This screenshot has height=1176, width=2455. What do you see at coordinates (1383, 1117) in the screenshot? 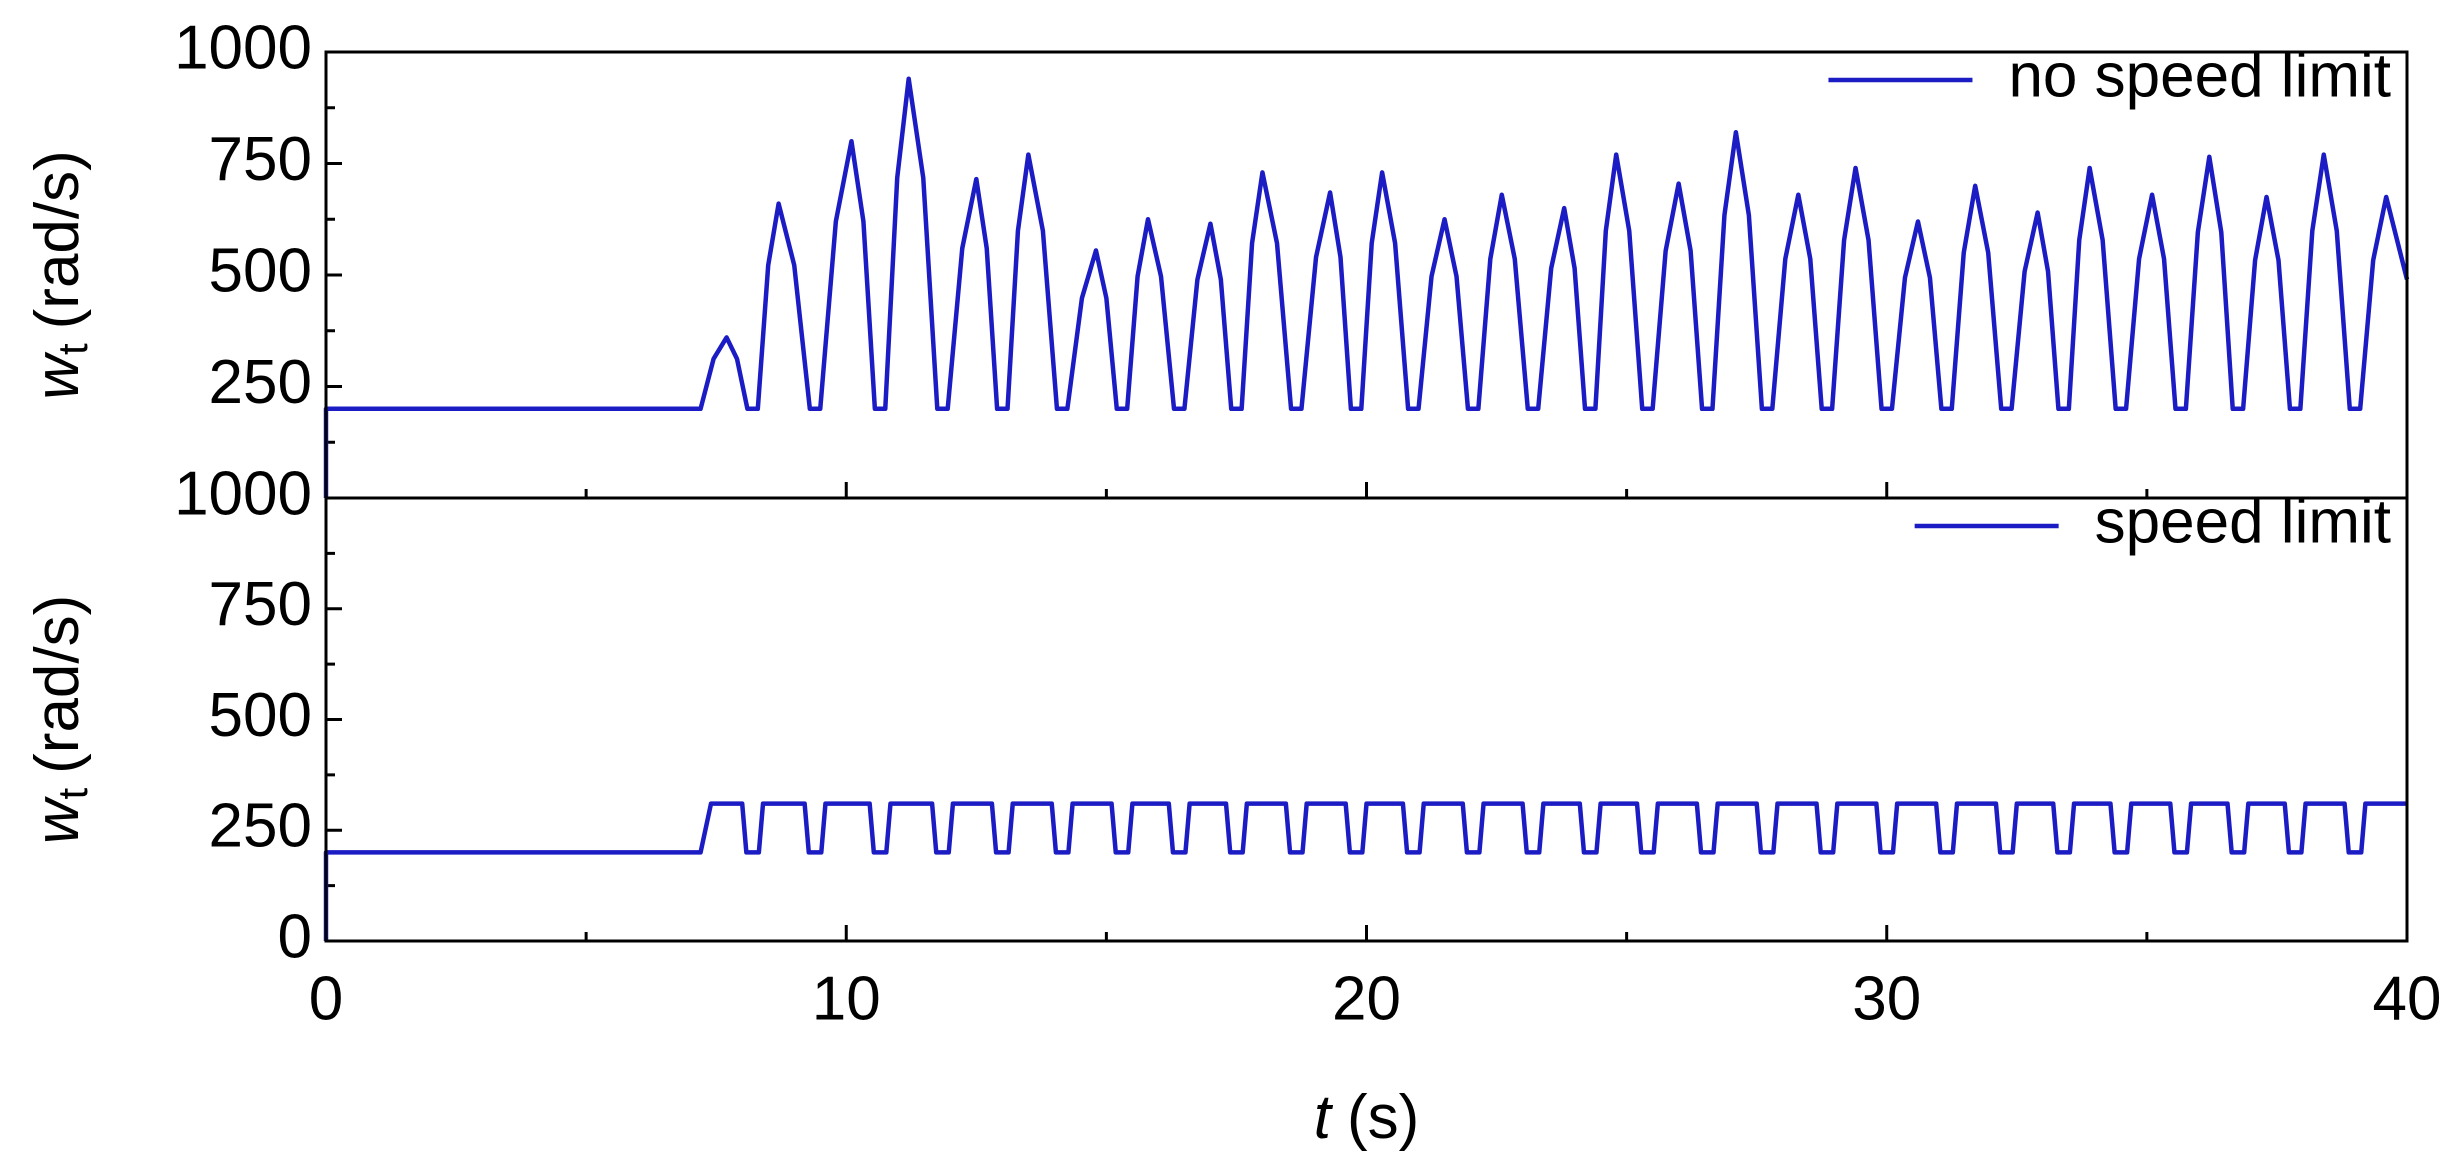
I see `x-label-unit: (s)` at bounding box center [1383, 1117].